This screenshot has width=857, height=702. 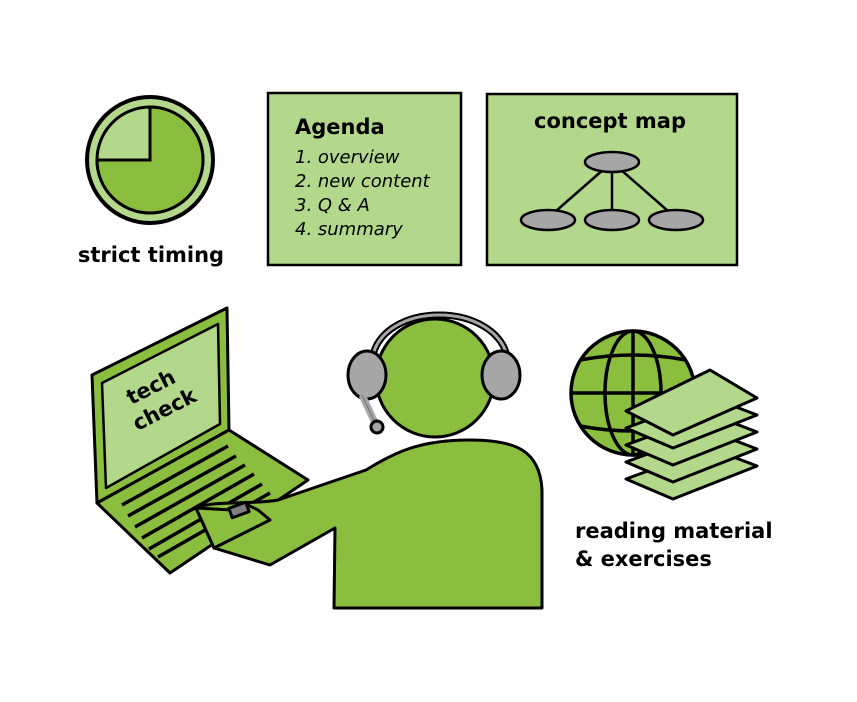 What do you see at coordinates (691, 434) in the screenshot?
I see `paper-stack-icon` at bounding box center [691, 434].